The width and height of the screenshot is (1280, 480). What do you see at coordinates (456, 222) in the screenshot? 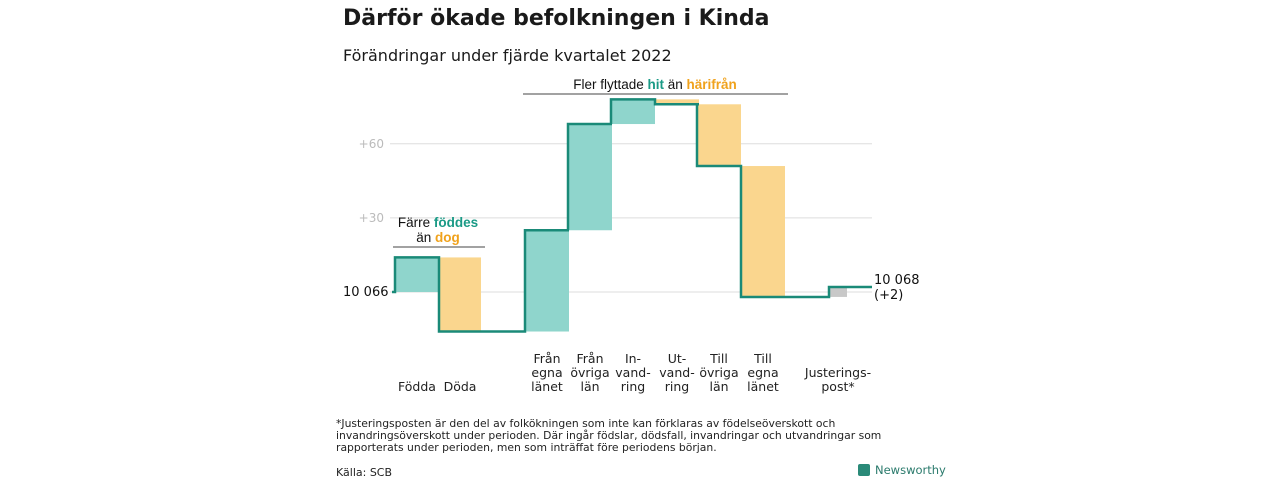
I see `annotation-left-highlight1: föddes` at bounding box center [456, 222].